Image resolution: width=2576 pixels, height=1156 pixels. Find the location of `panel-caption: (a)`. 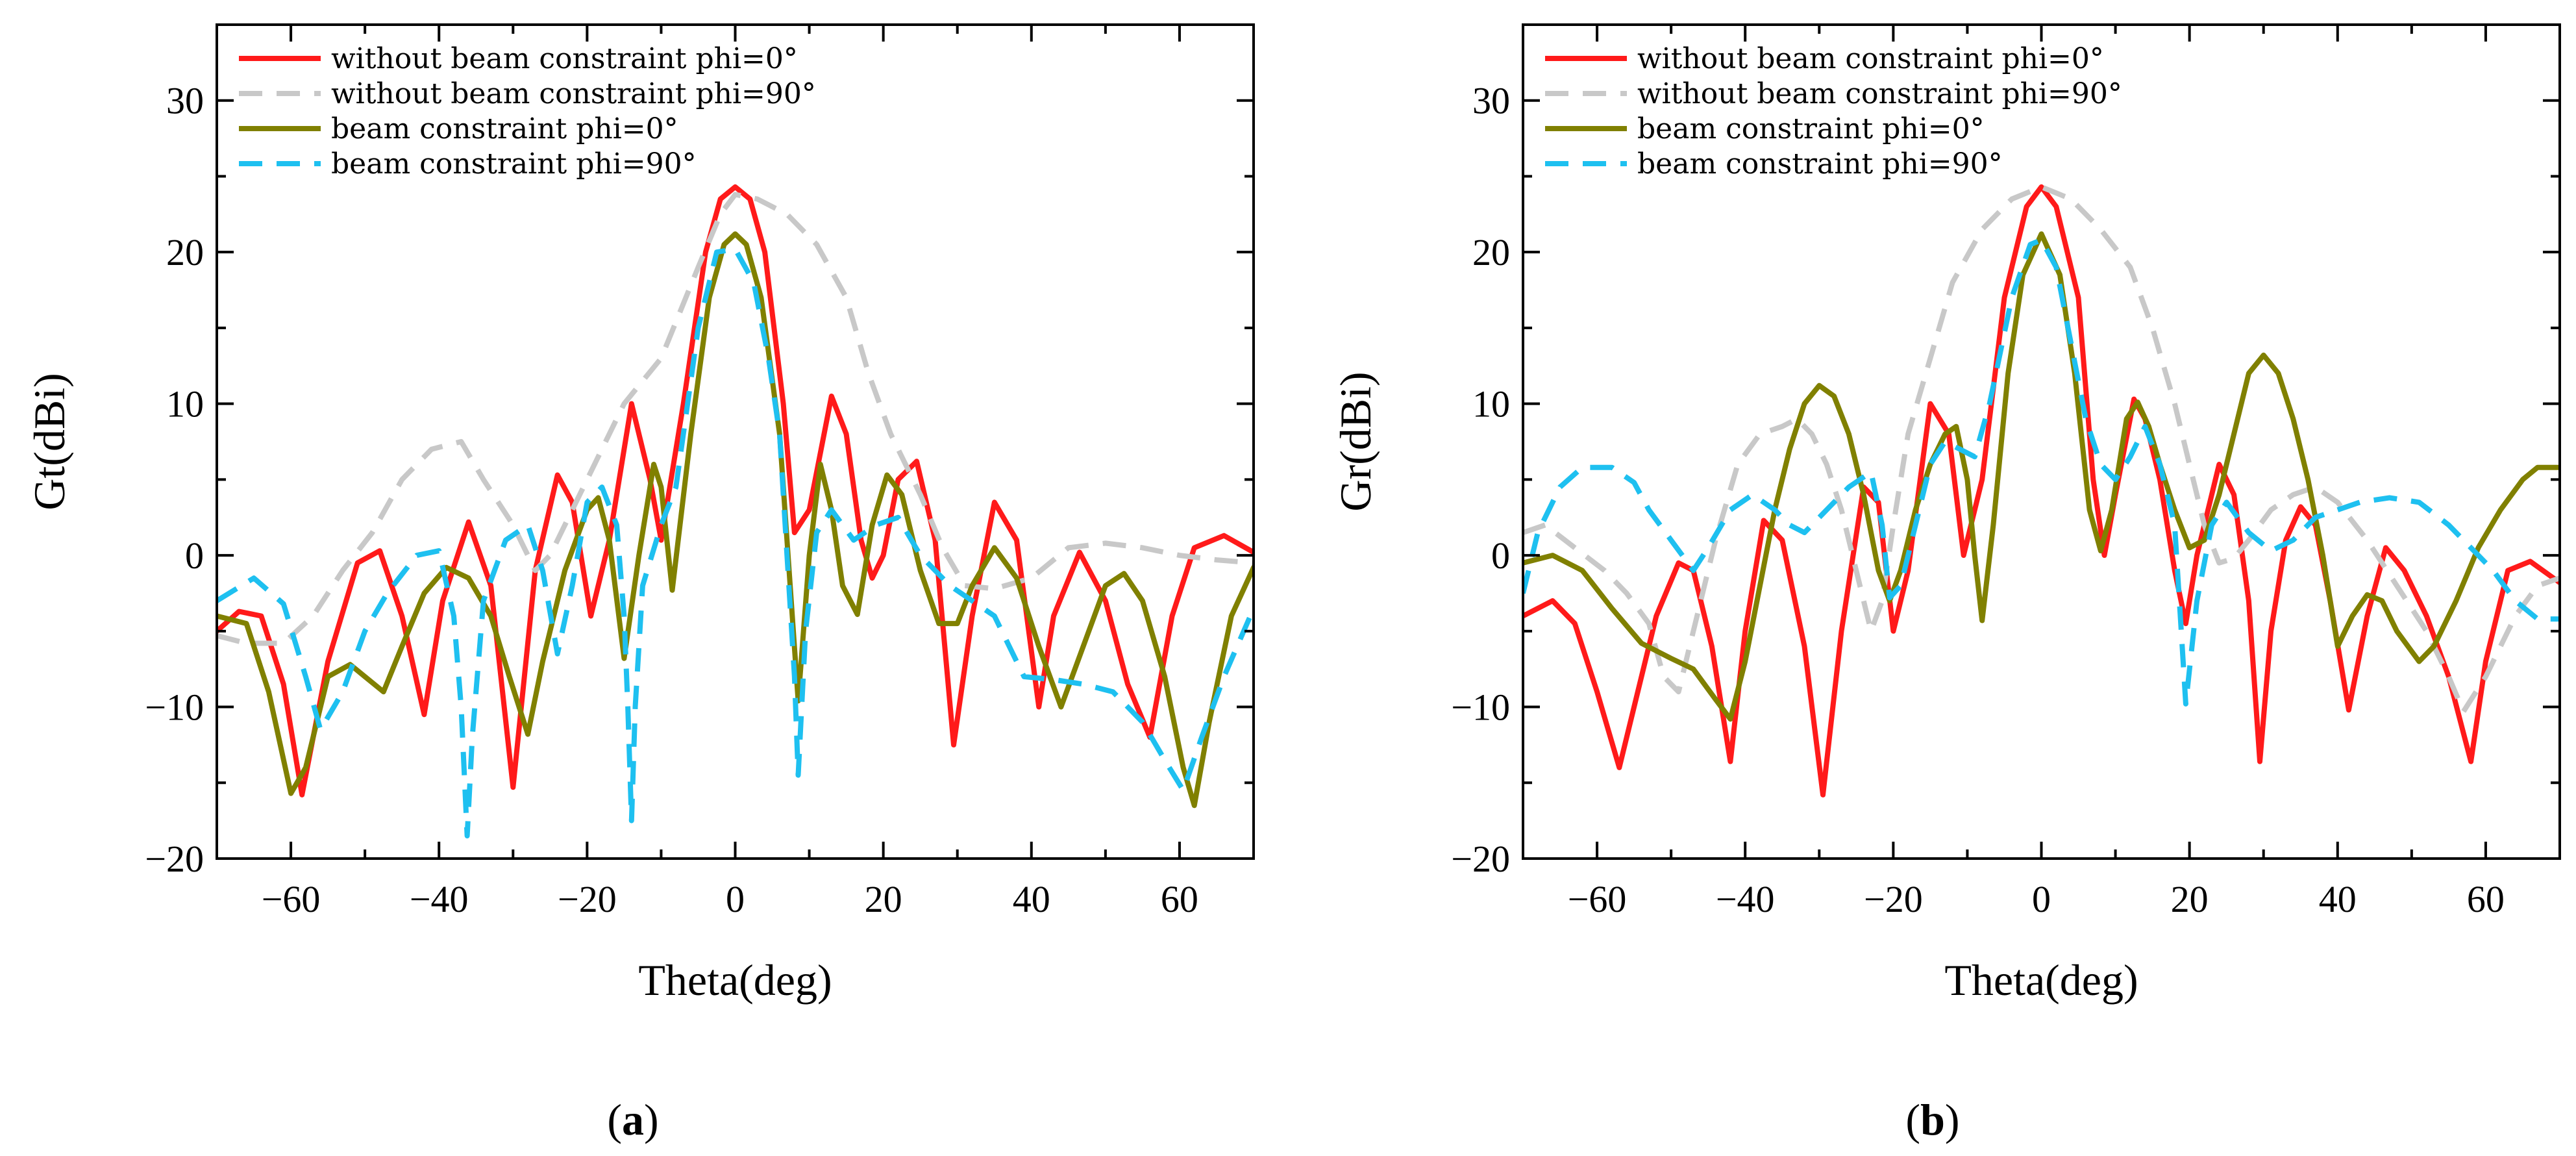

panel-caption: (a) is located at coordinates (632, 1120).